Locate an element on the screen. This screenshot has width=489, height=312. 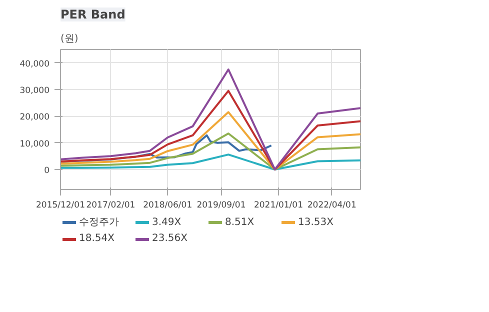
y-tick-label: 30,000 is located at coordinates (35, 91).